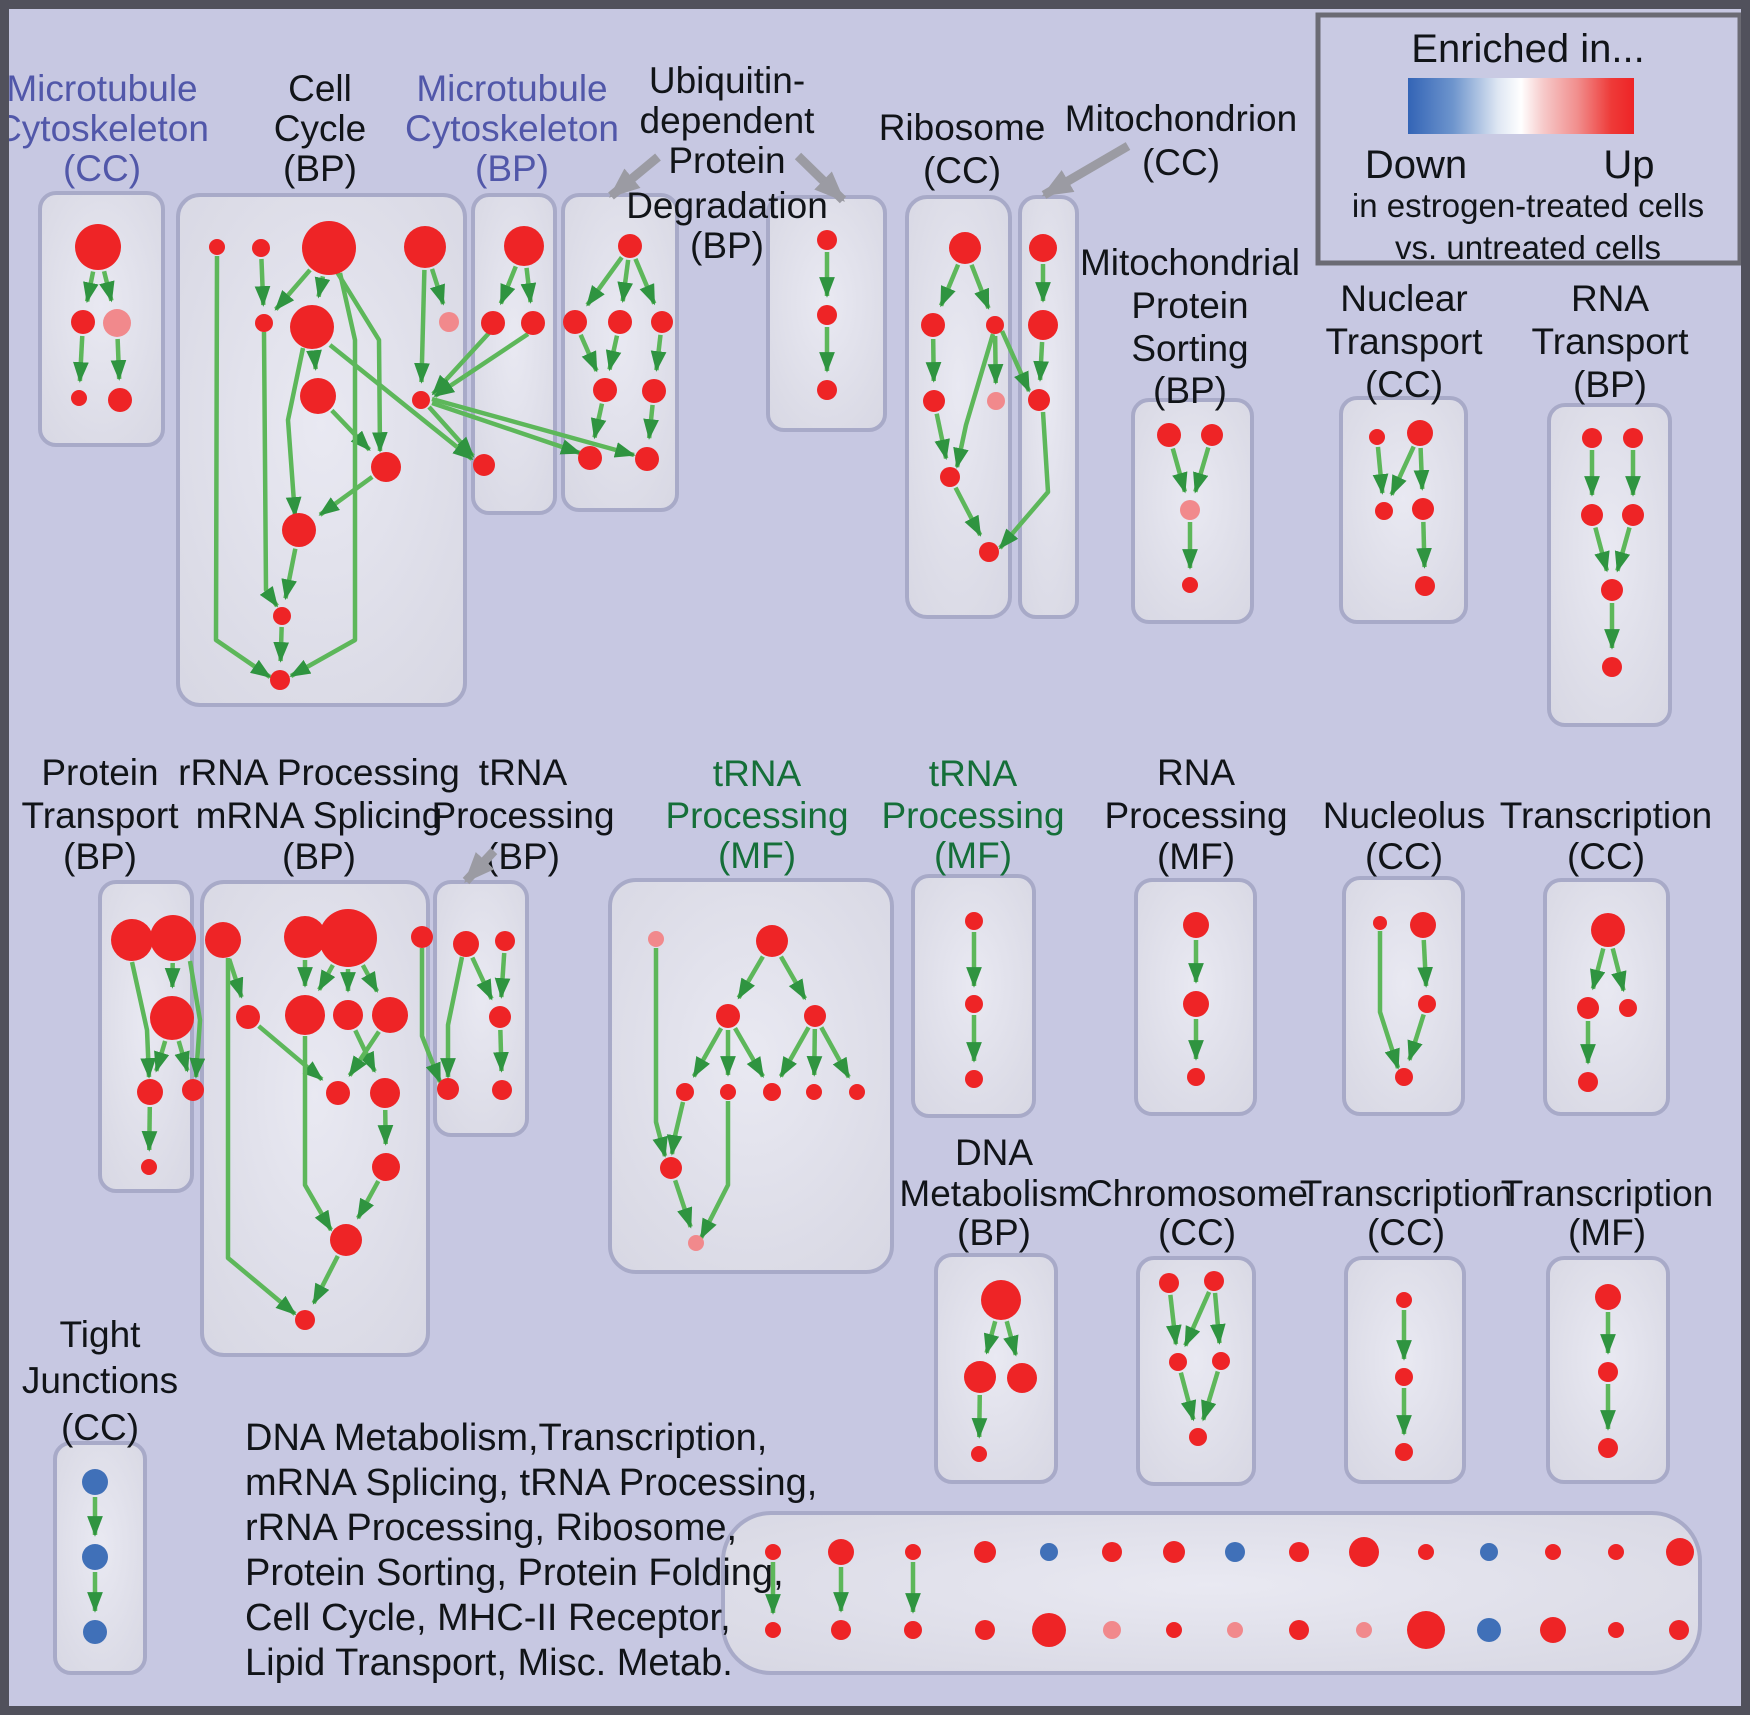 The width and height of the screenshot is (1750, 1715). Describe the element at coordinates (315, 1118) in the screenshot. I see `cluster-box-rrna-mrna` at that location.